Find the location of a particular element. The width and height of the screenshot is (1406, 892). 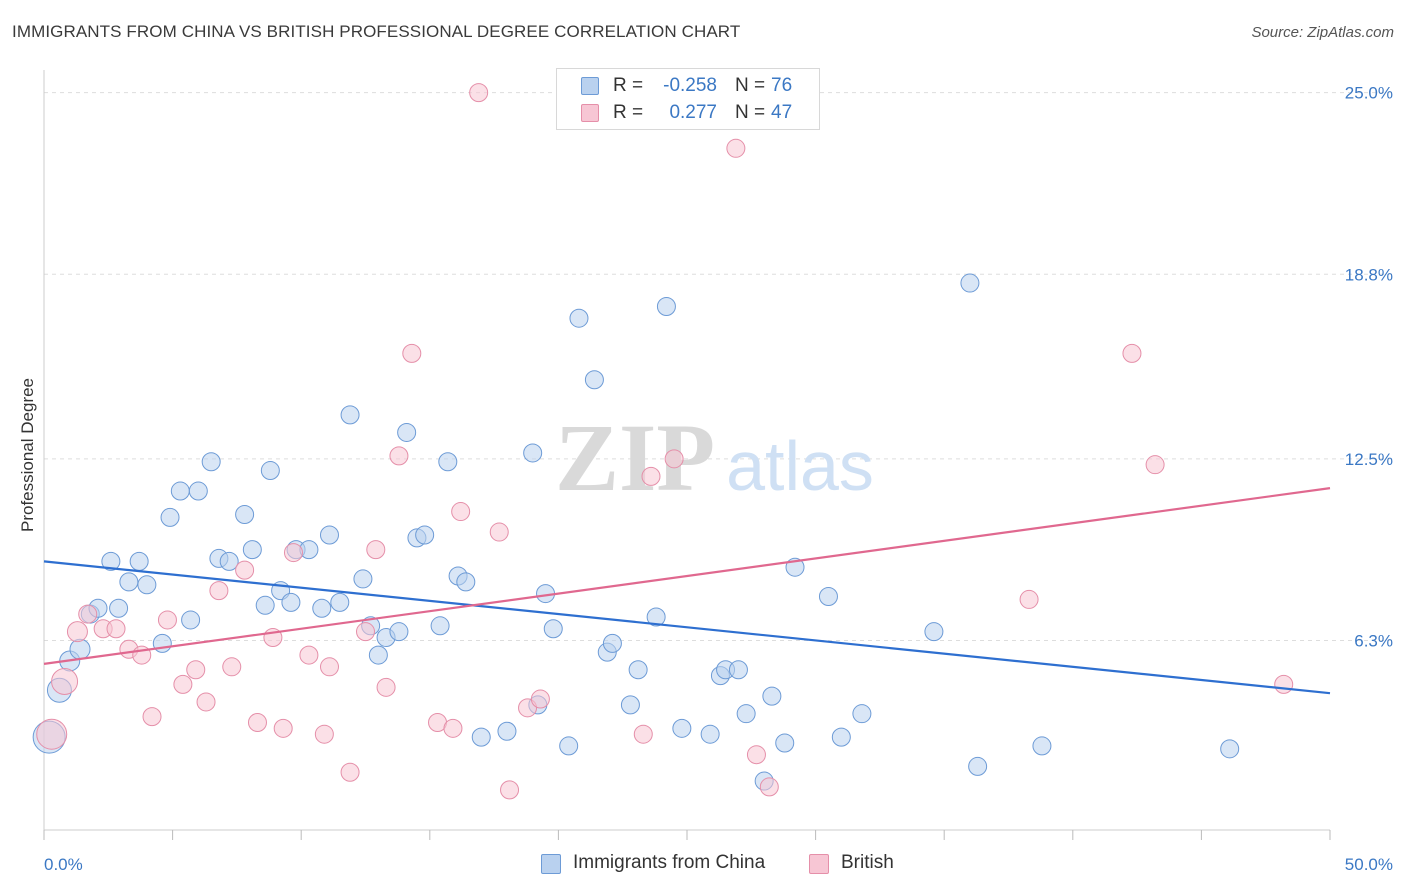

watermark-atlas: atlas is located at coordinates (800, 466).